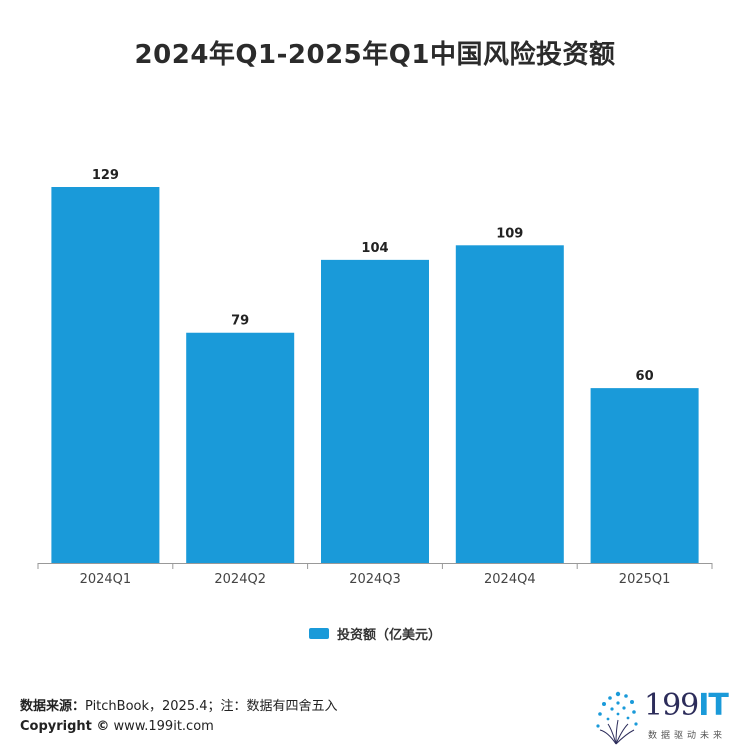 Image resolution: width=750 pixels, height=750 pixels. I want to click on data-label-2024Q2: 79, so click(240, 321).